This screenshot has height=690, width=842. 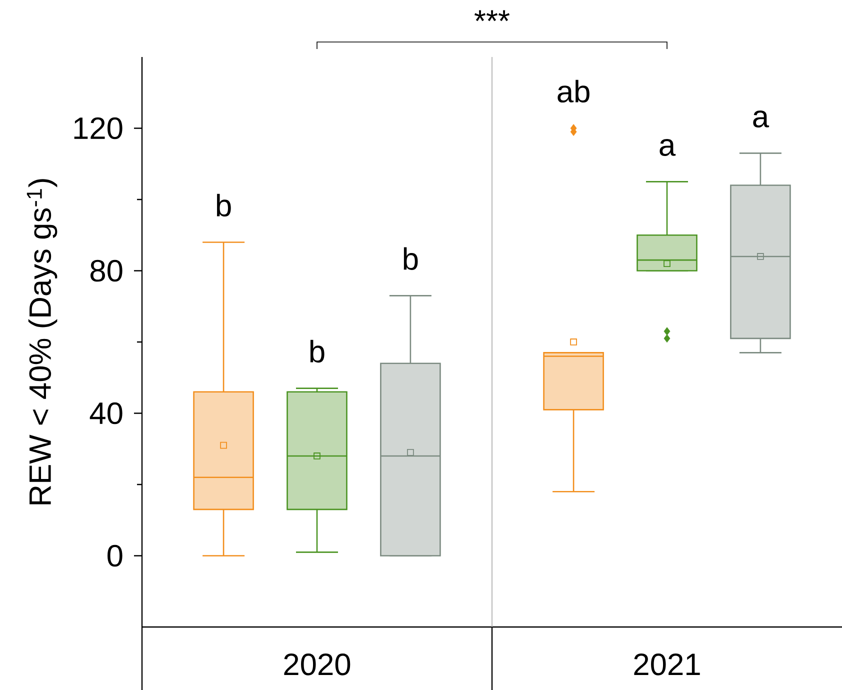 What do you see at coordinates (98, 128) in the screenshot?
I see `y-tick-label: 120` at bounding box center [98, 128].